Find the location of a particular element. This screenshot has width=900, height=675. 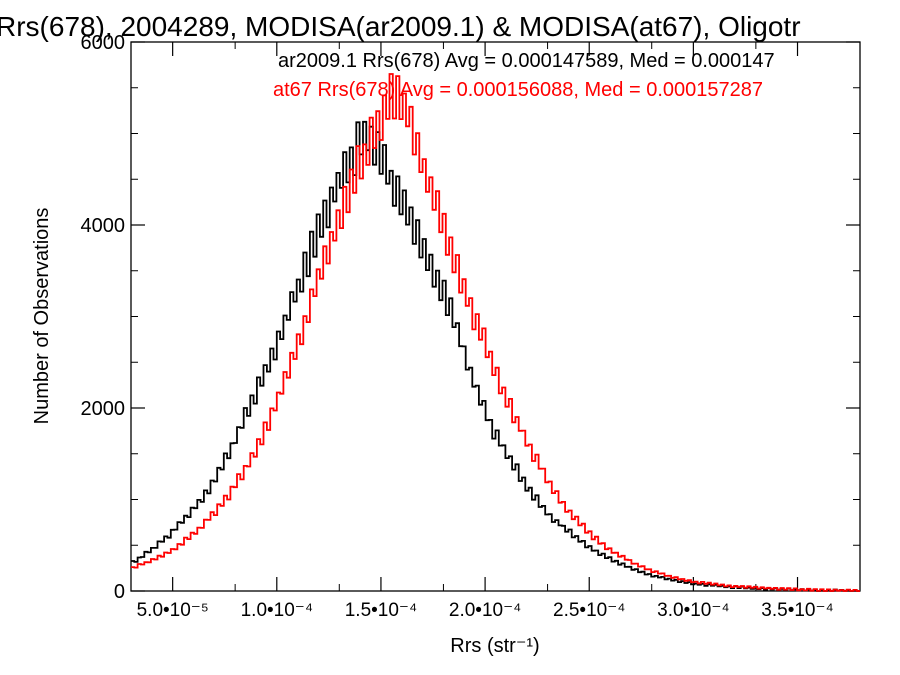

x-tick-label: 3.5•10⁻⁴ is located at coordinates (797, 610).